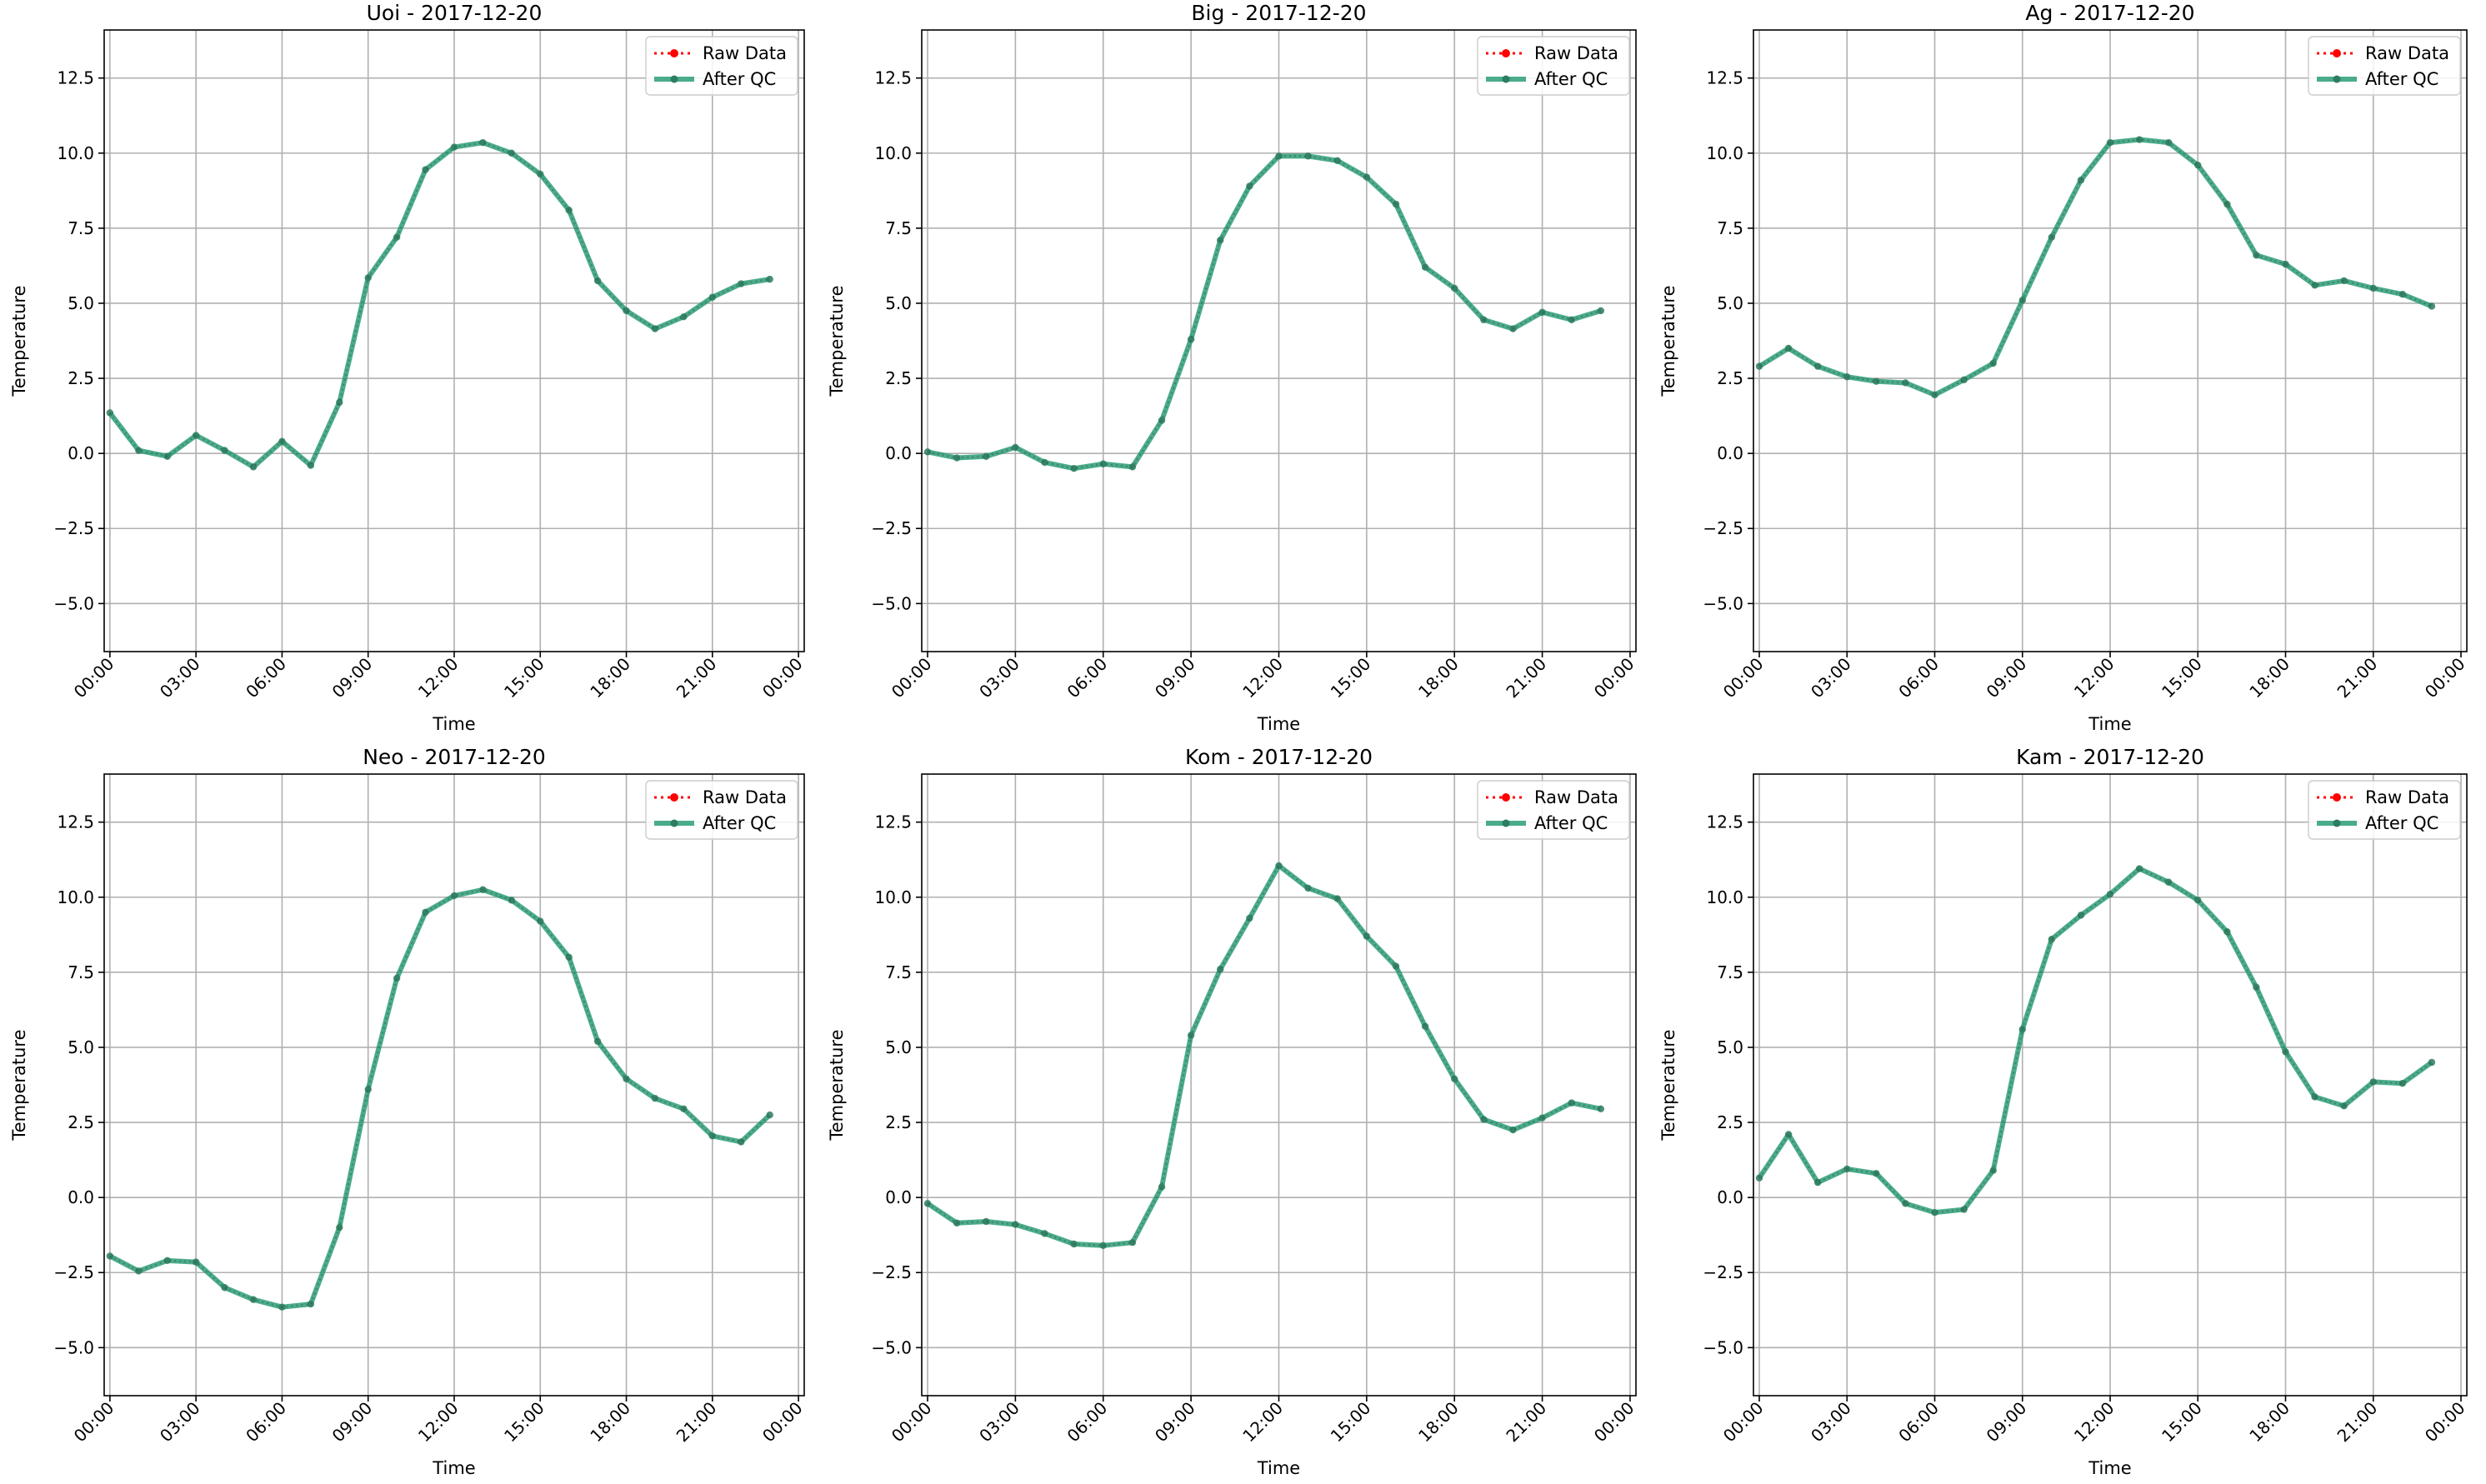 This screenshot has height=1484, width=2486. Describe the element at coordinates (1279, 1468) in the screenshot. I see `x-axis-label: Time` at that location.